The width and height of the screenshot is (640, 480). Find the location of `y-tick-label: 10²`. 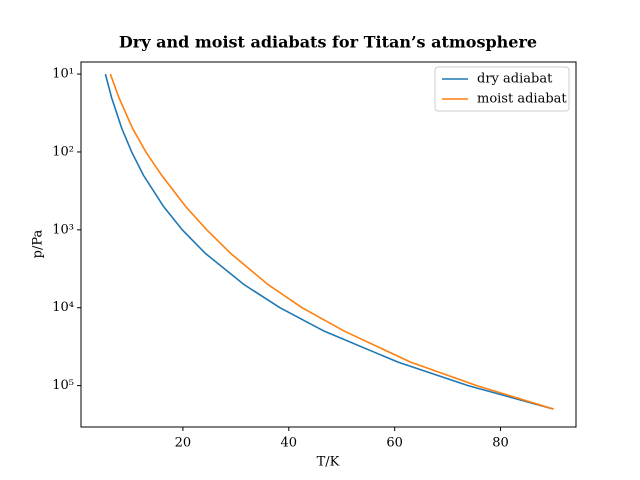

y-tick-label: 10² is located at coordinates (63, 151).